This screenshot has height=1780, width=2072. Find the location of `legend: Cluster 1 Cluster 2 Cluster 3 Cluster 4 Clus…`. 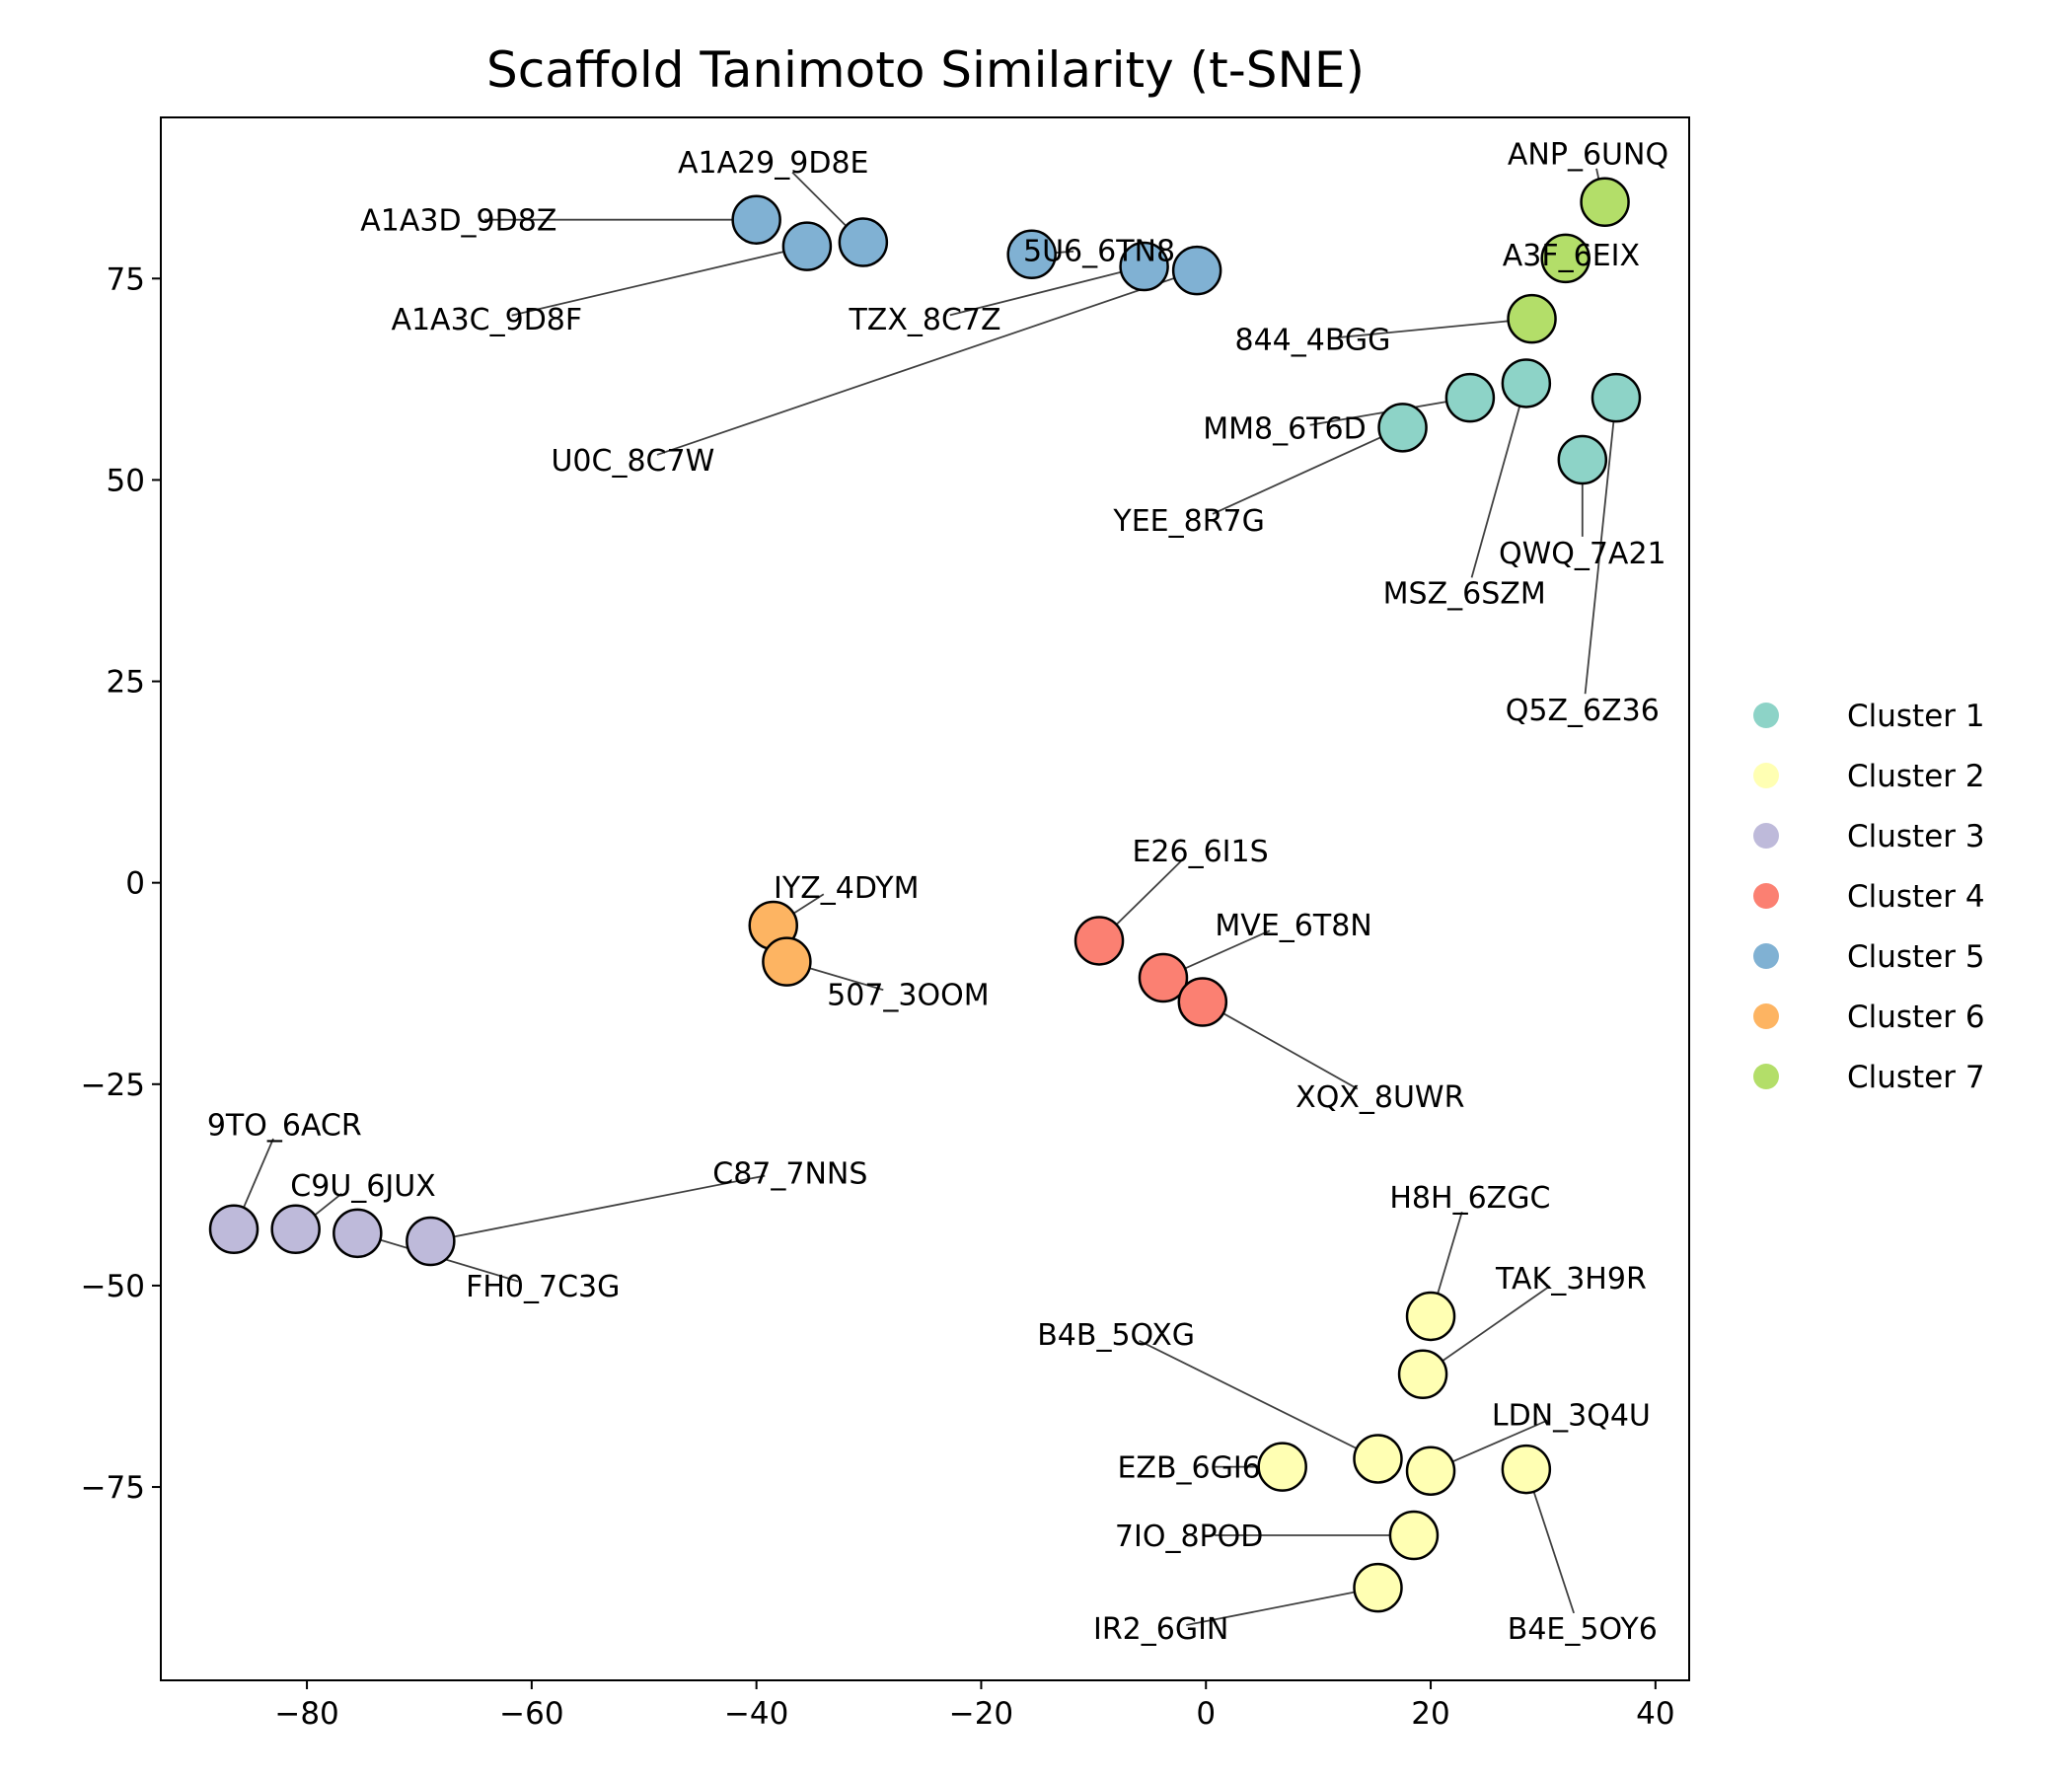

legend: Cluster 1 Cluster 2 Cluster 3 Cluster 4 Clus… is located at coordinates (1869, 897).